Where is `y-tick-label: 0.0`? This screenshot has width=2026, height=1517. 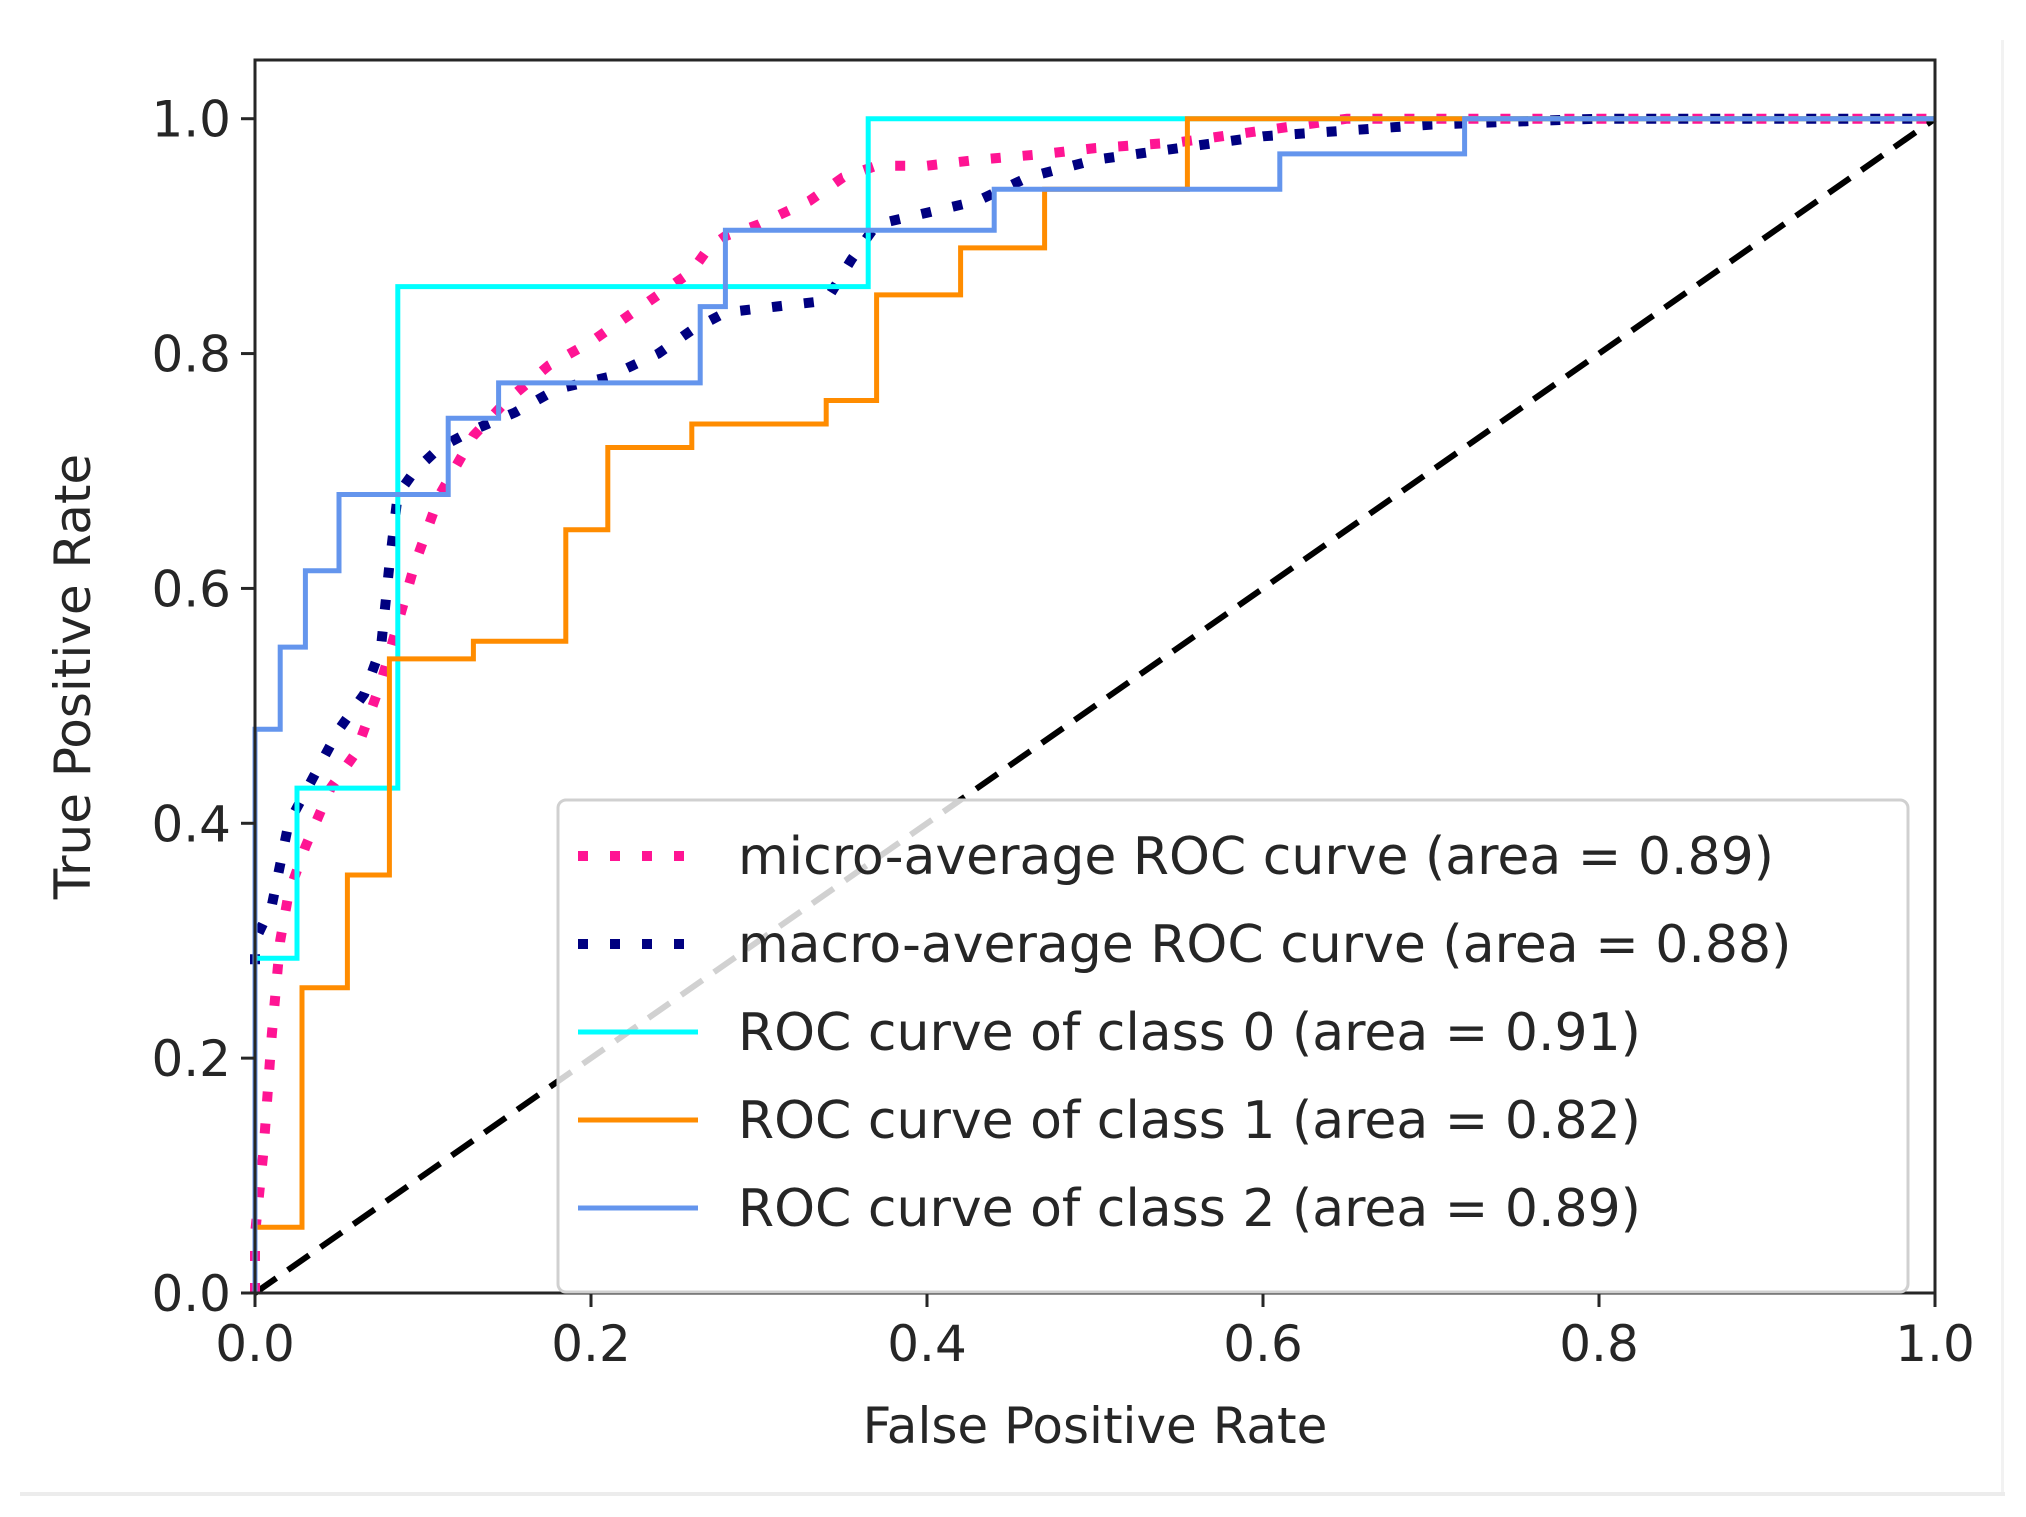 y-tick-label: 0.0 is located at coordinates (191, 1294).